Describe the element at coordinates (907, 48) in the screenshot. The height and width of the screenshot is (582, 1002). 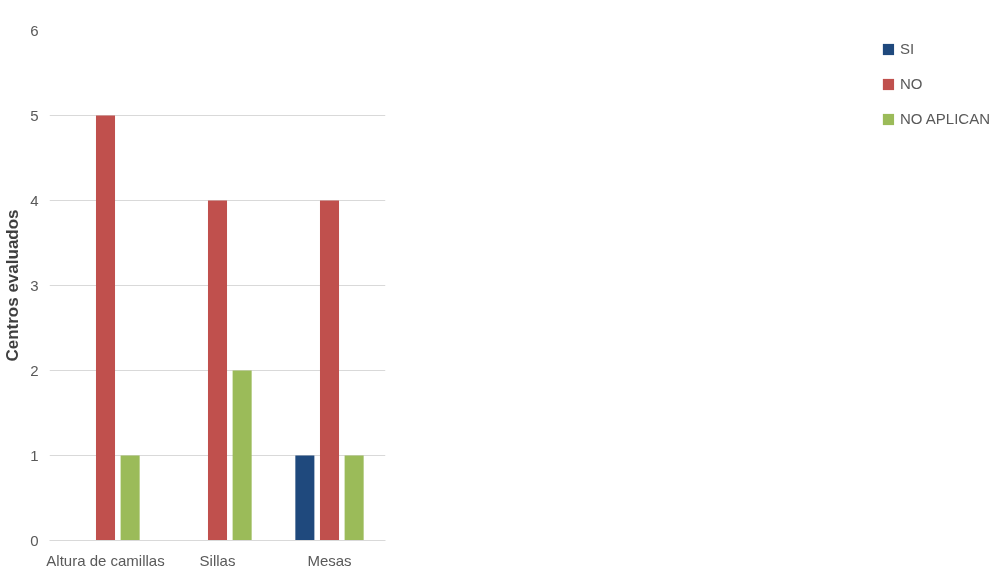
I see `legend-label: SI` at that location.